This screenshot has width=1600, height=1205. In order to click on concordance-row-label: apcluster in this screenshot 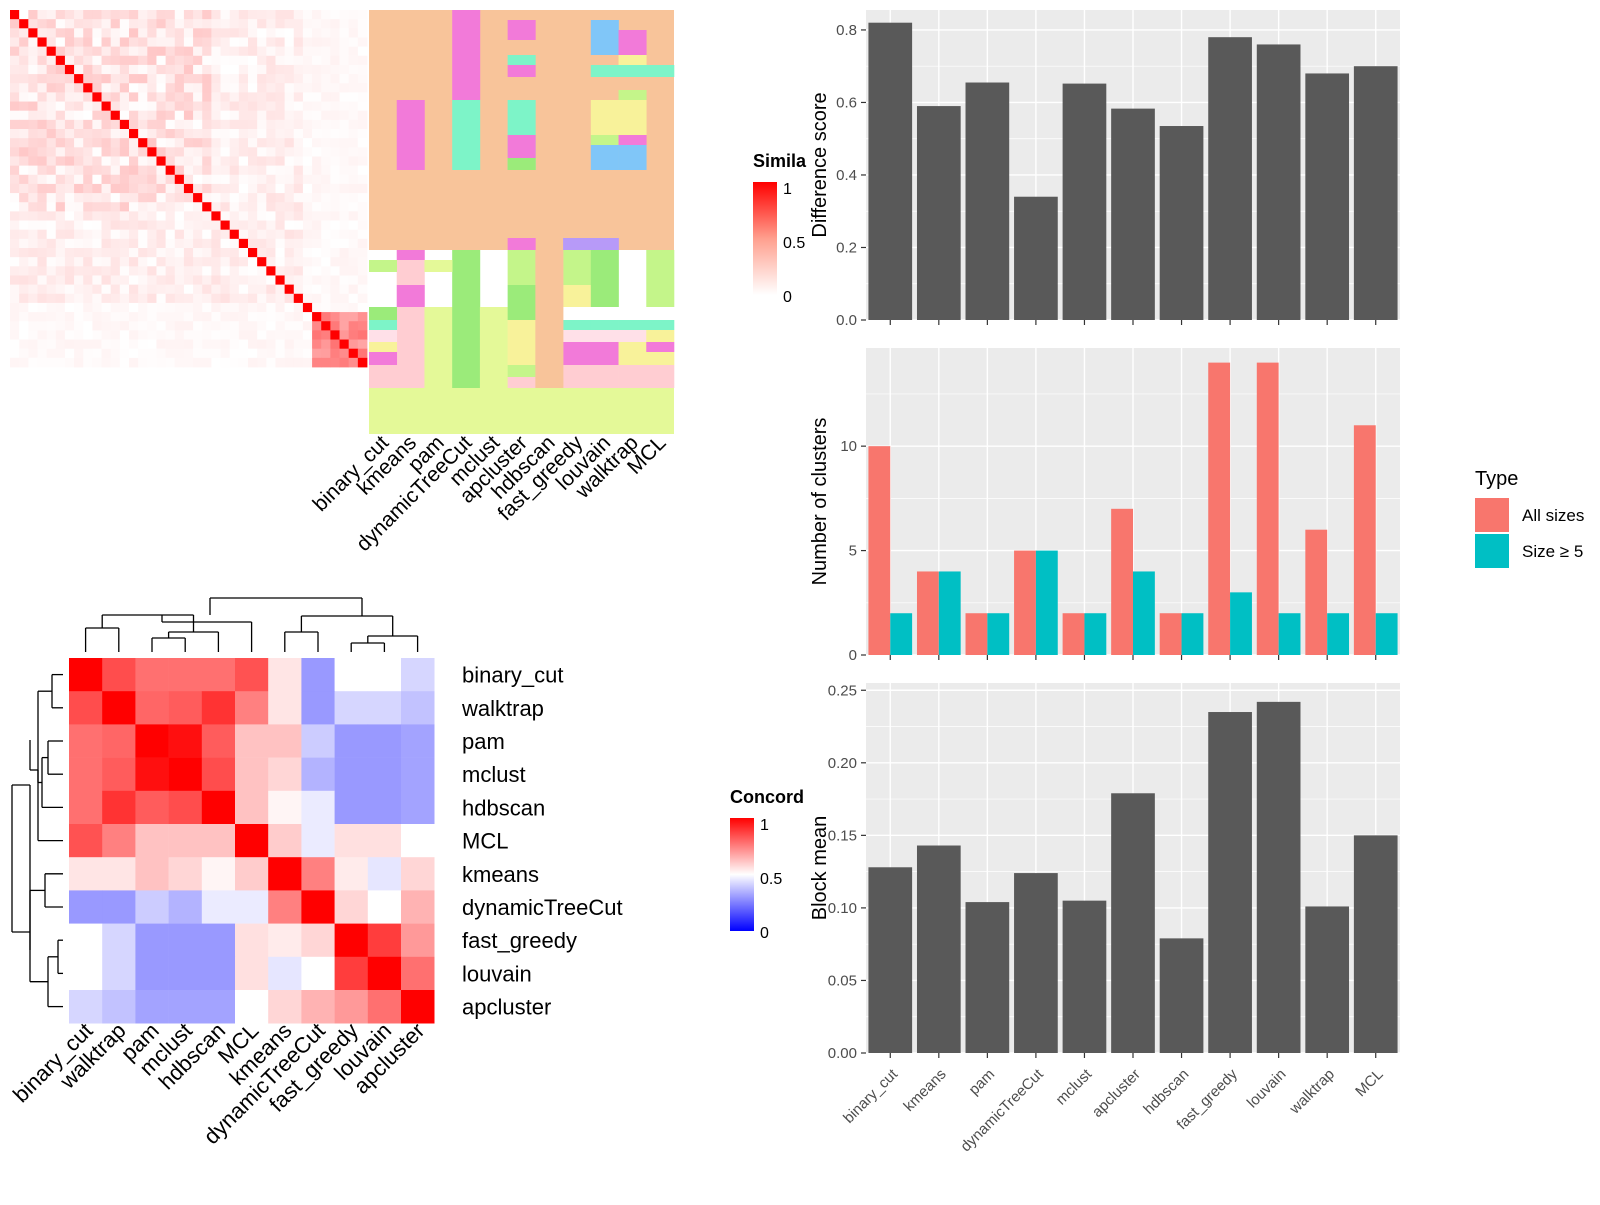, I will do `click(506, 1007)`.